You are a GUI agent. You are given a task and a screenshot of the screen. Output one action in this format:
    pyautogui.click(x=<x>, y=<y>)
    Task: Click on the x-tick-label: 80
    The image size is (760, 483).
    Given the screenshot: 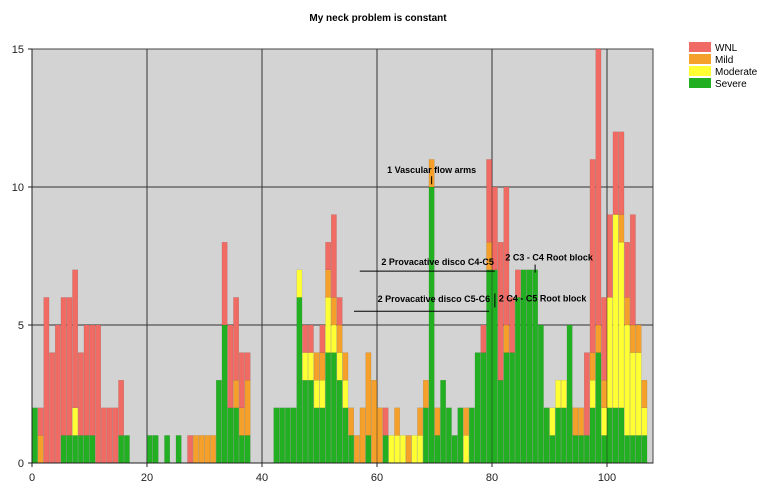 What is the action you would take?
    pyautogui.click(x=492, y=477)
    